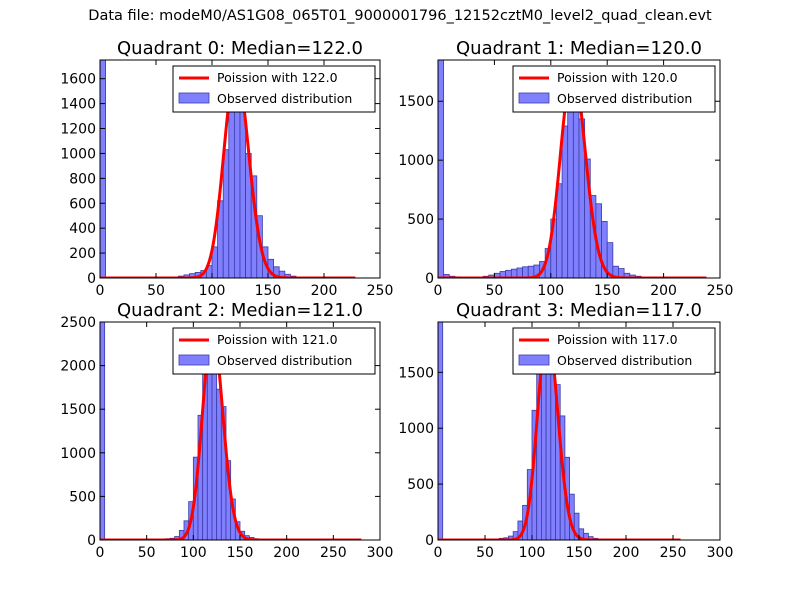 The height and width of the screenshot is (600, 800). Describe the element at coordinates (617, 339) in the screenshot. I see `legend-label-poisson: Poission with 117.0` at that location.